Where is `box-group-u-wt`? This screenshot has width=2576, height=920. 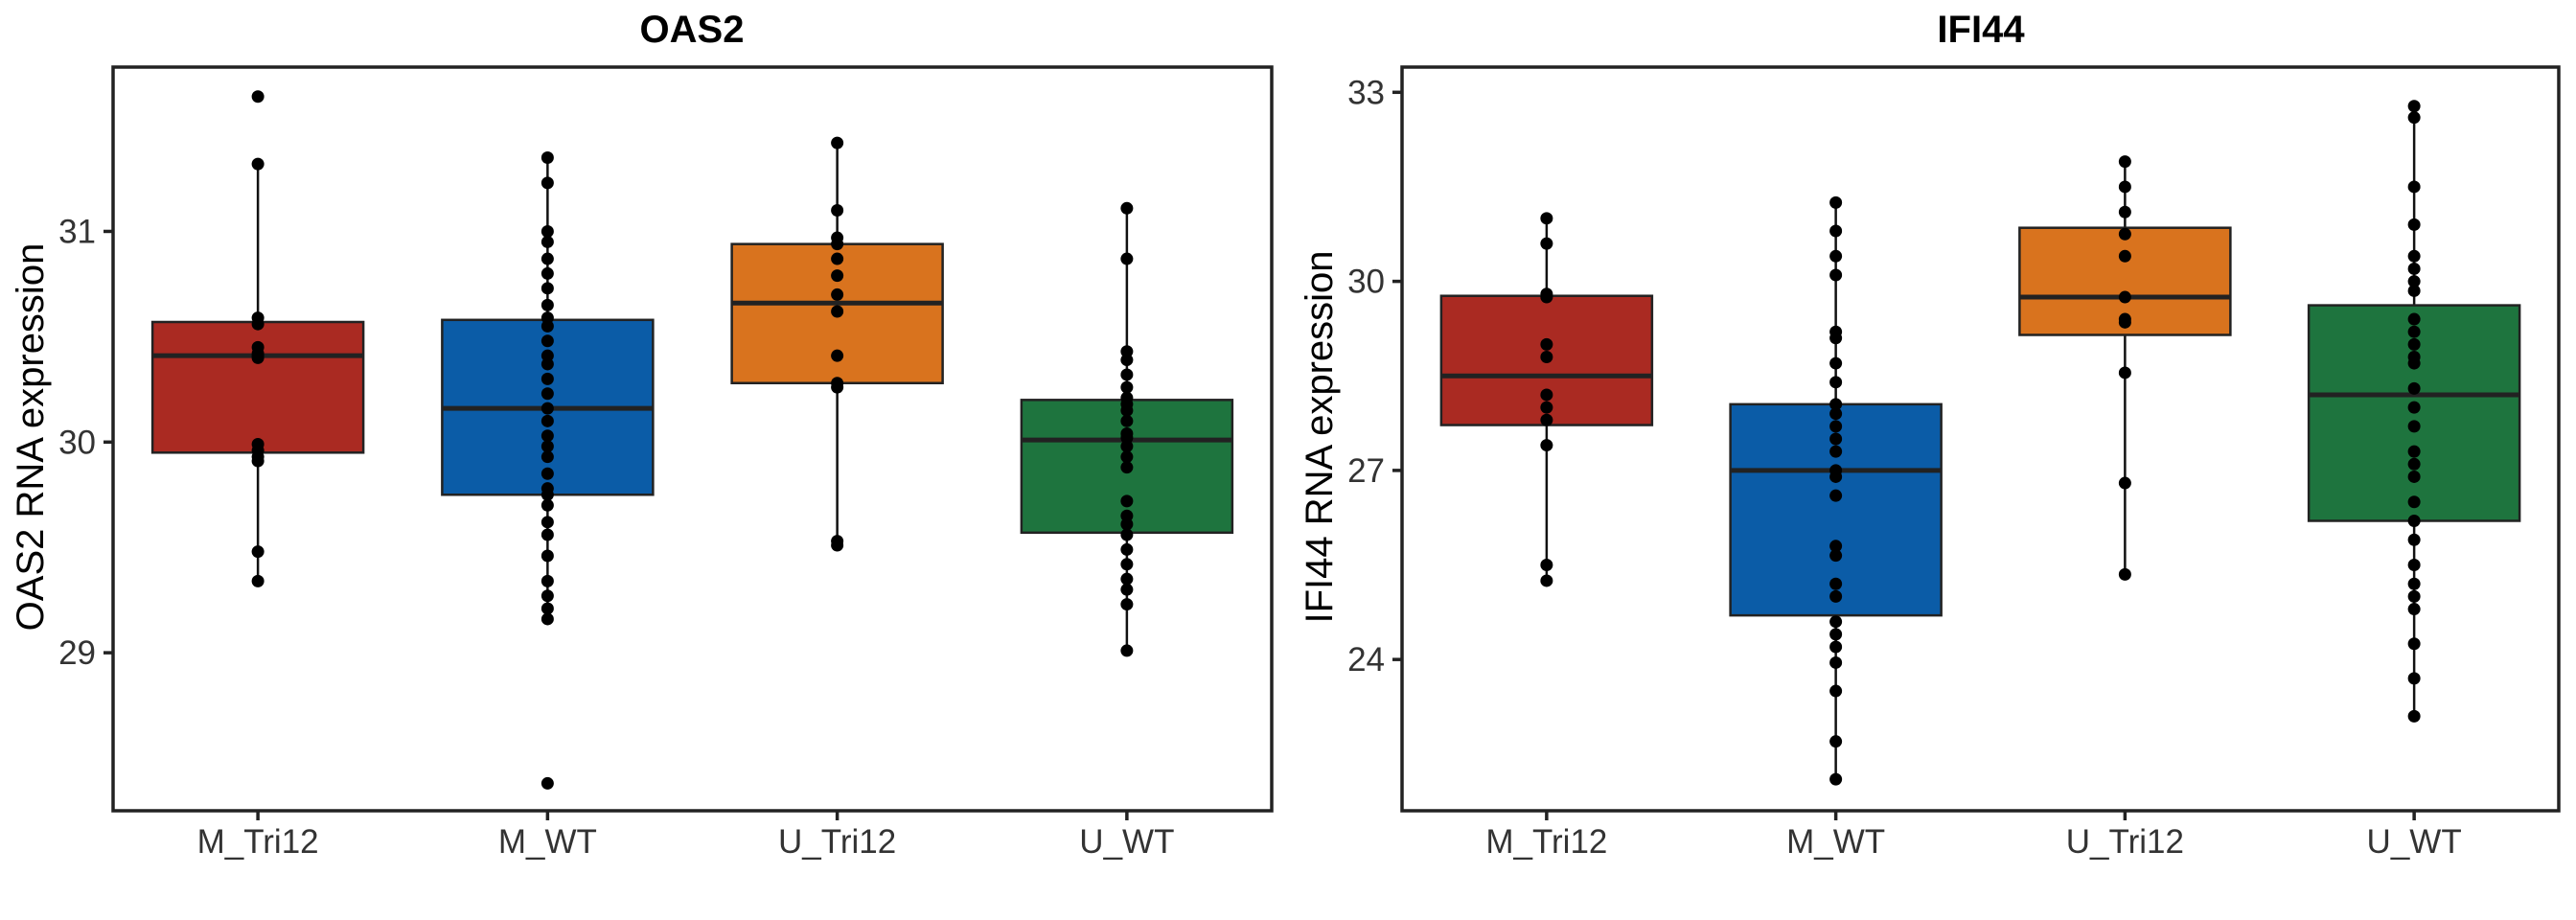
box-group-u-wt is located at coordinates (1127, 429).